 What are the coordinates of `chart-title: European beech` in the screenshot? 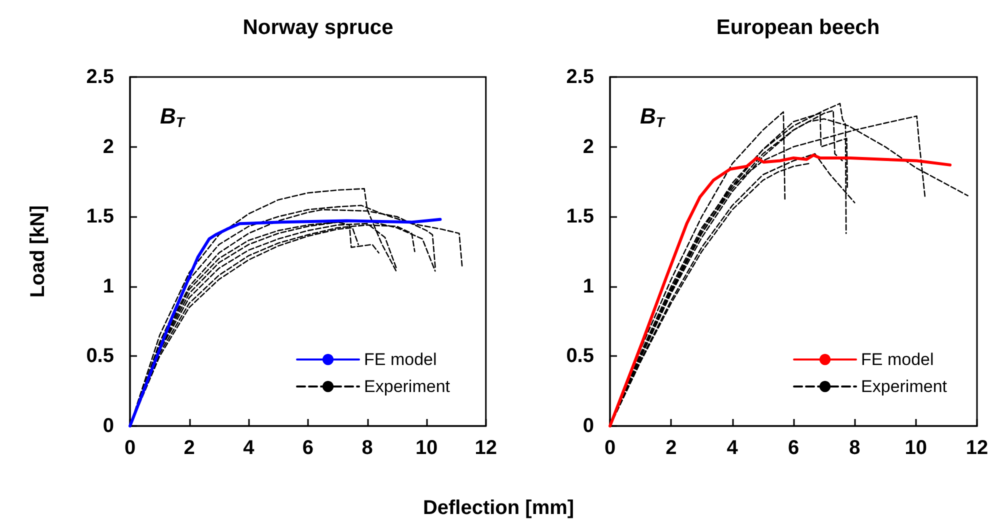 It's located at (798, 27).